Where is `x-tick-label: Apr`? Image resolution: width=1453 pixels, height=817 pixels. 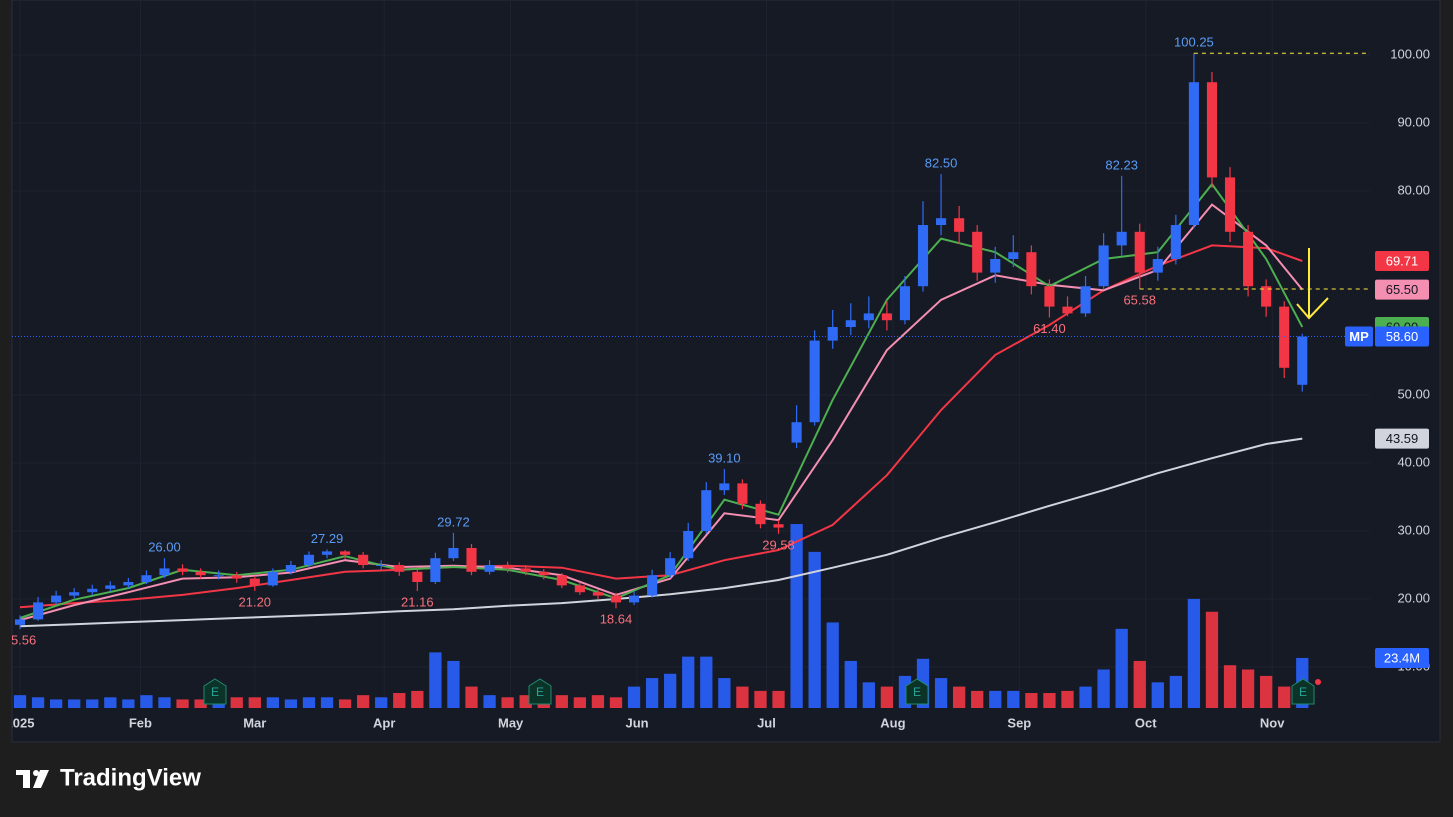 x-tick-label: Apr is located at coordinates (384, 722).